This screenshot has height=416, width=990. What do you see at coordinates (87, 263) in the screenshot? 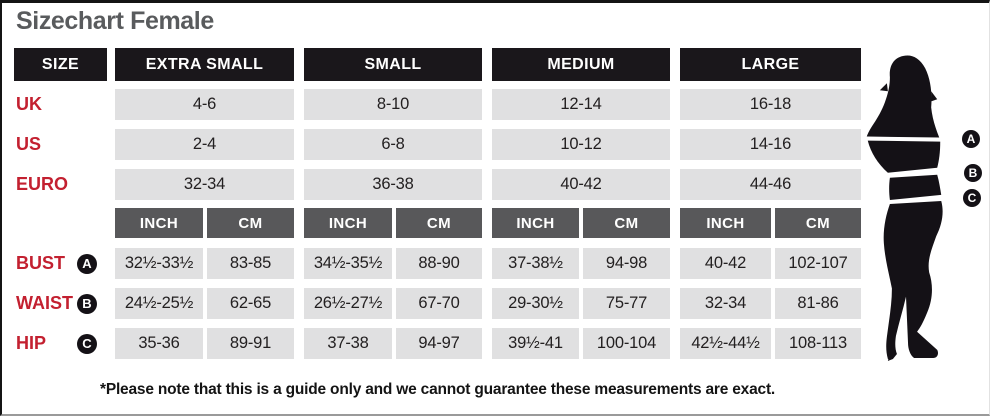
I see `marker-badge: A` at bounding box center [87, 263].